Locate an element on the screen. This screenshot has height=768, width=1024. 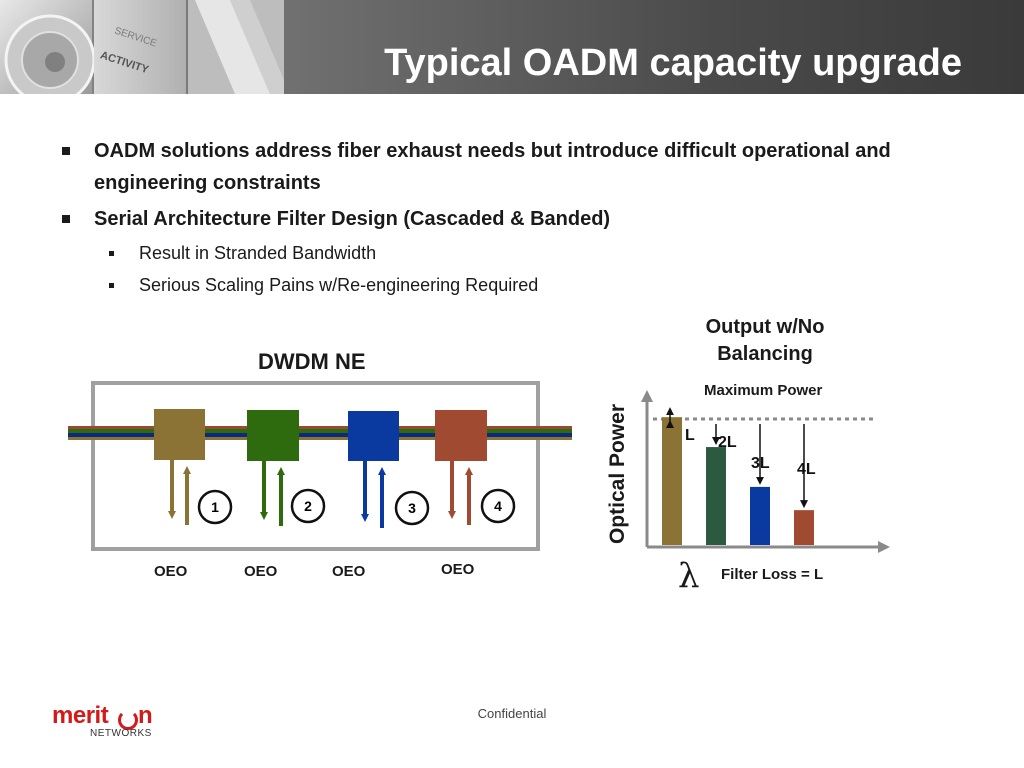
dwdm-diagram: 1 2 3 4 is located at coordinates (320, 466).